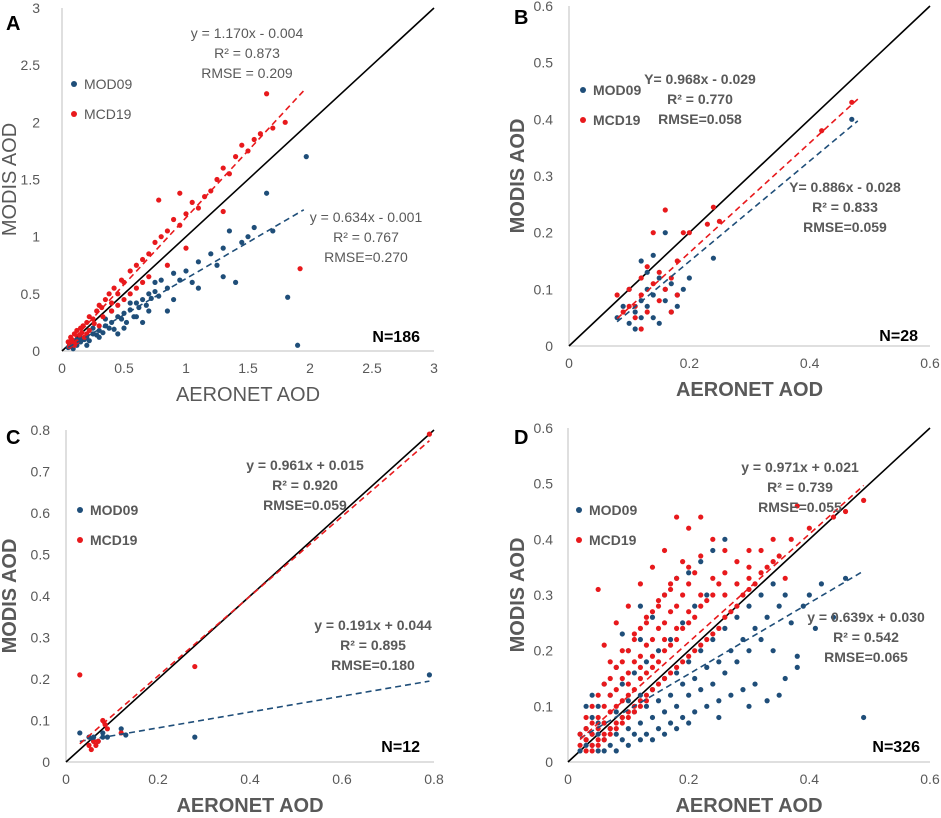 This screenshot has height=818, width=941. I want to click on y-tick-label: 0.2, so click(544, 233).